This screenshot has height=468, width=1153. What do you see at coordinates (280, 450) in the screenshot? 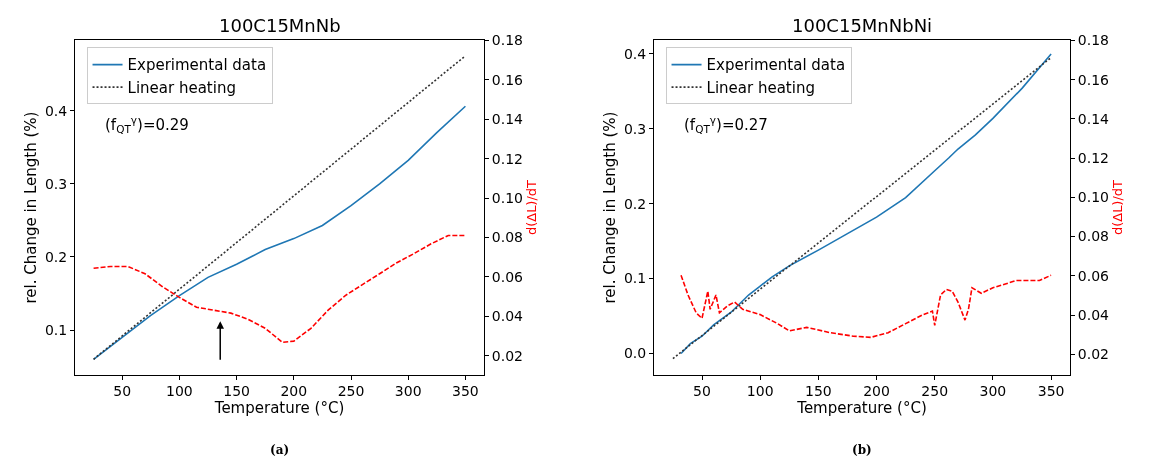
I see `text: (a)` at bounding box center [280, 450].